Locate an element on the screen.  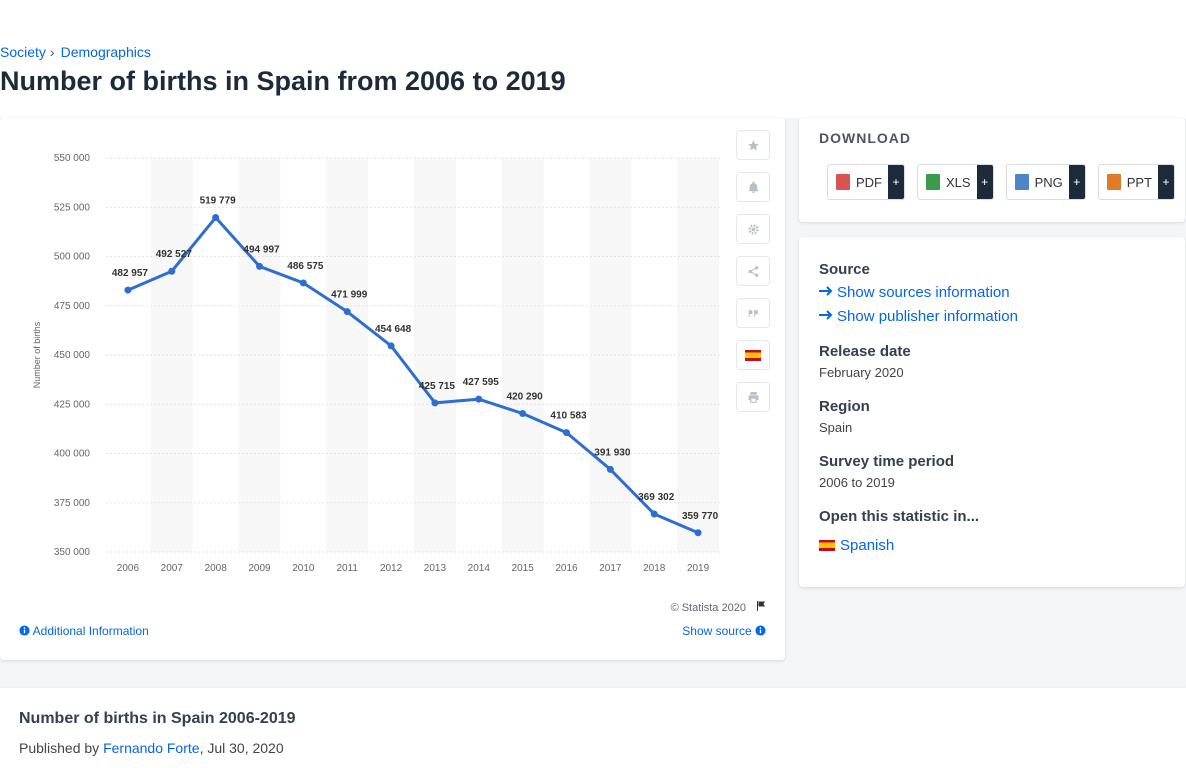
png-file-icon is located at coordinates (1021, 182).